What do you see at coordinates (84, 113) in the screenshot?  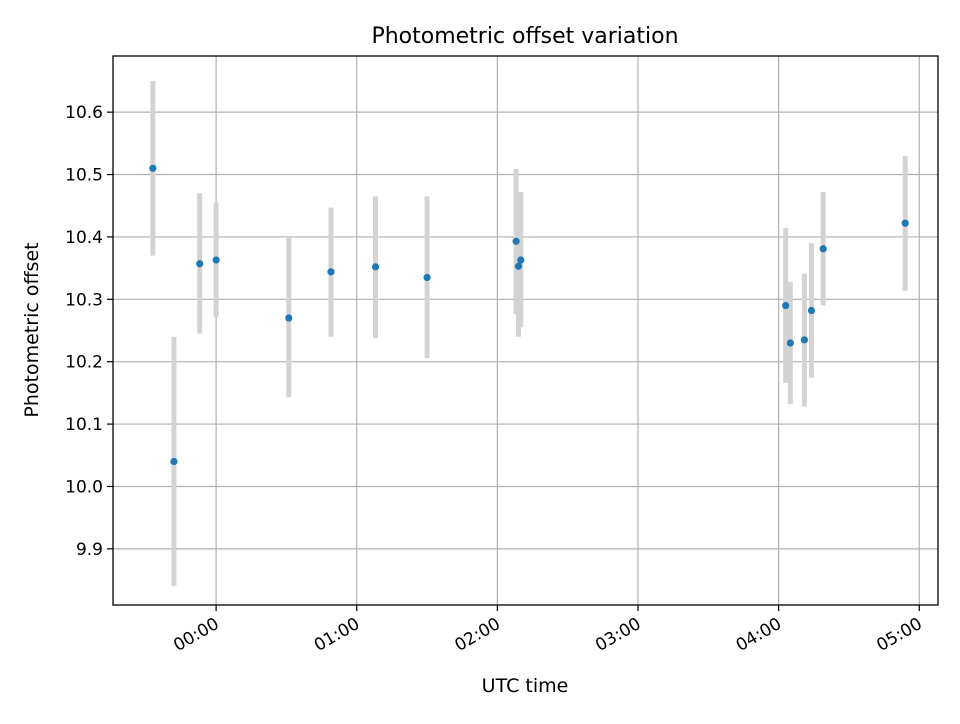 I see `y-tick-label: 10.6` at bounding box center [84, 113].